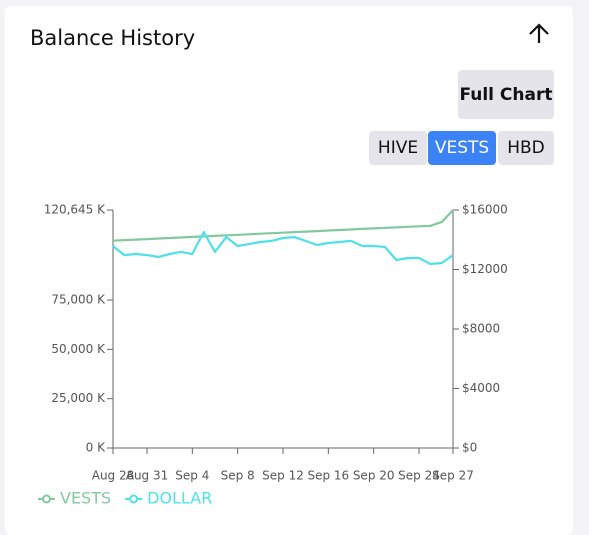 The image size is (589, 535). Describe the element at coordinates (113, 38) in the screenshot. I see `card-title: Balance History` at that location.